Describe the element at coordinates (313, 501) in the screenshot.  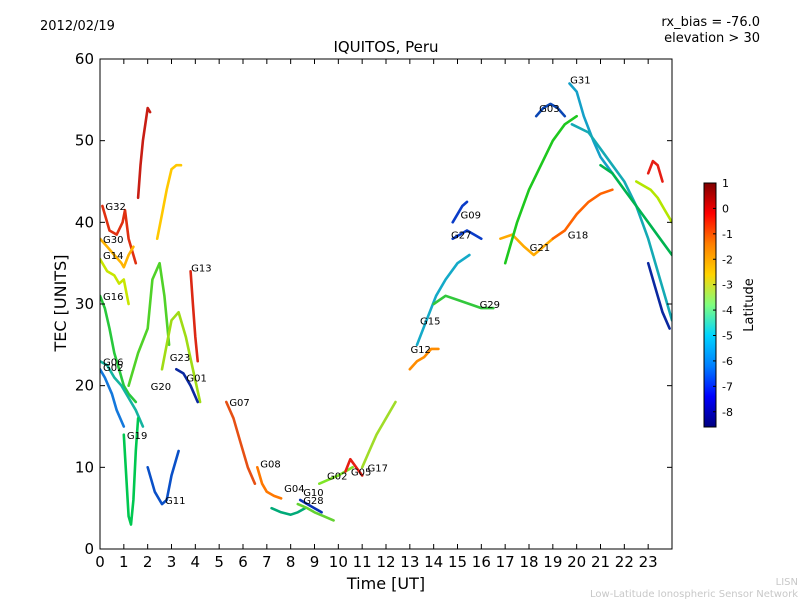
I see `satellite-label: G28` at that location.